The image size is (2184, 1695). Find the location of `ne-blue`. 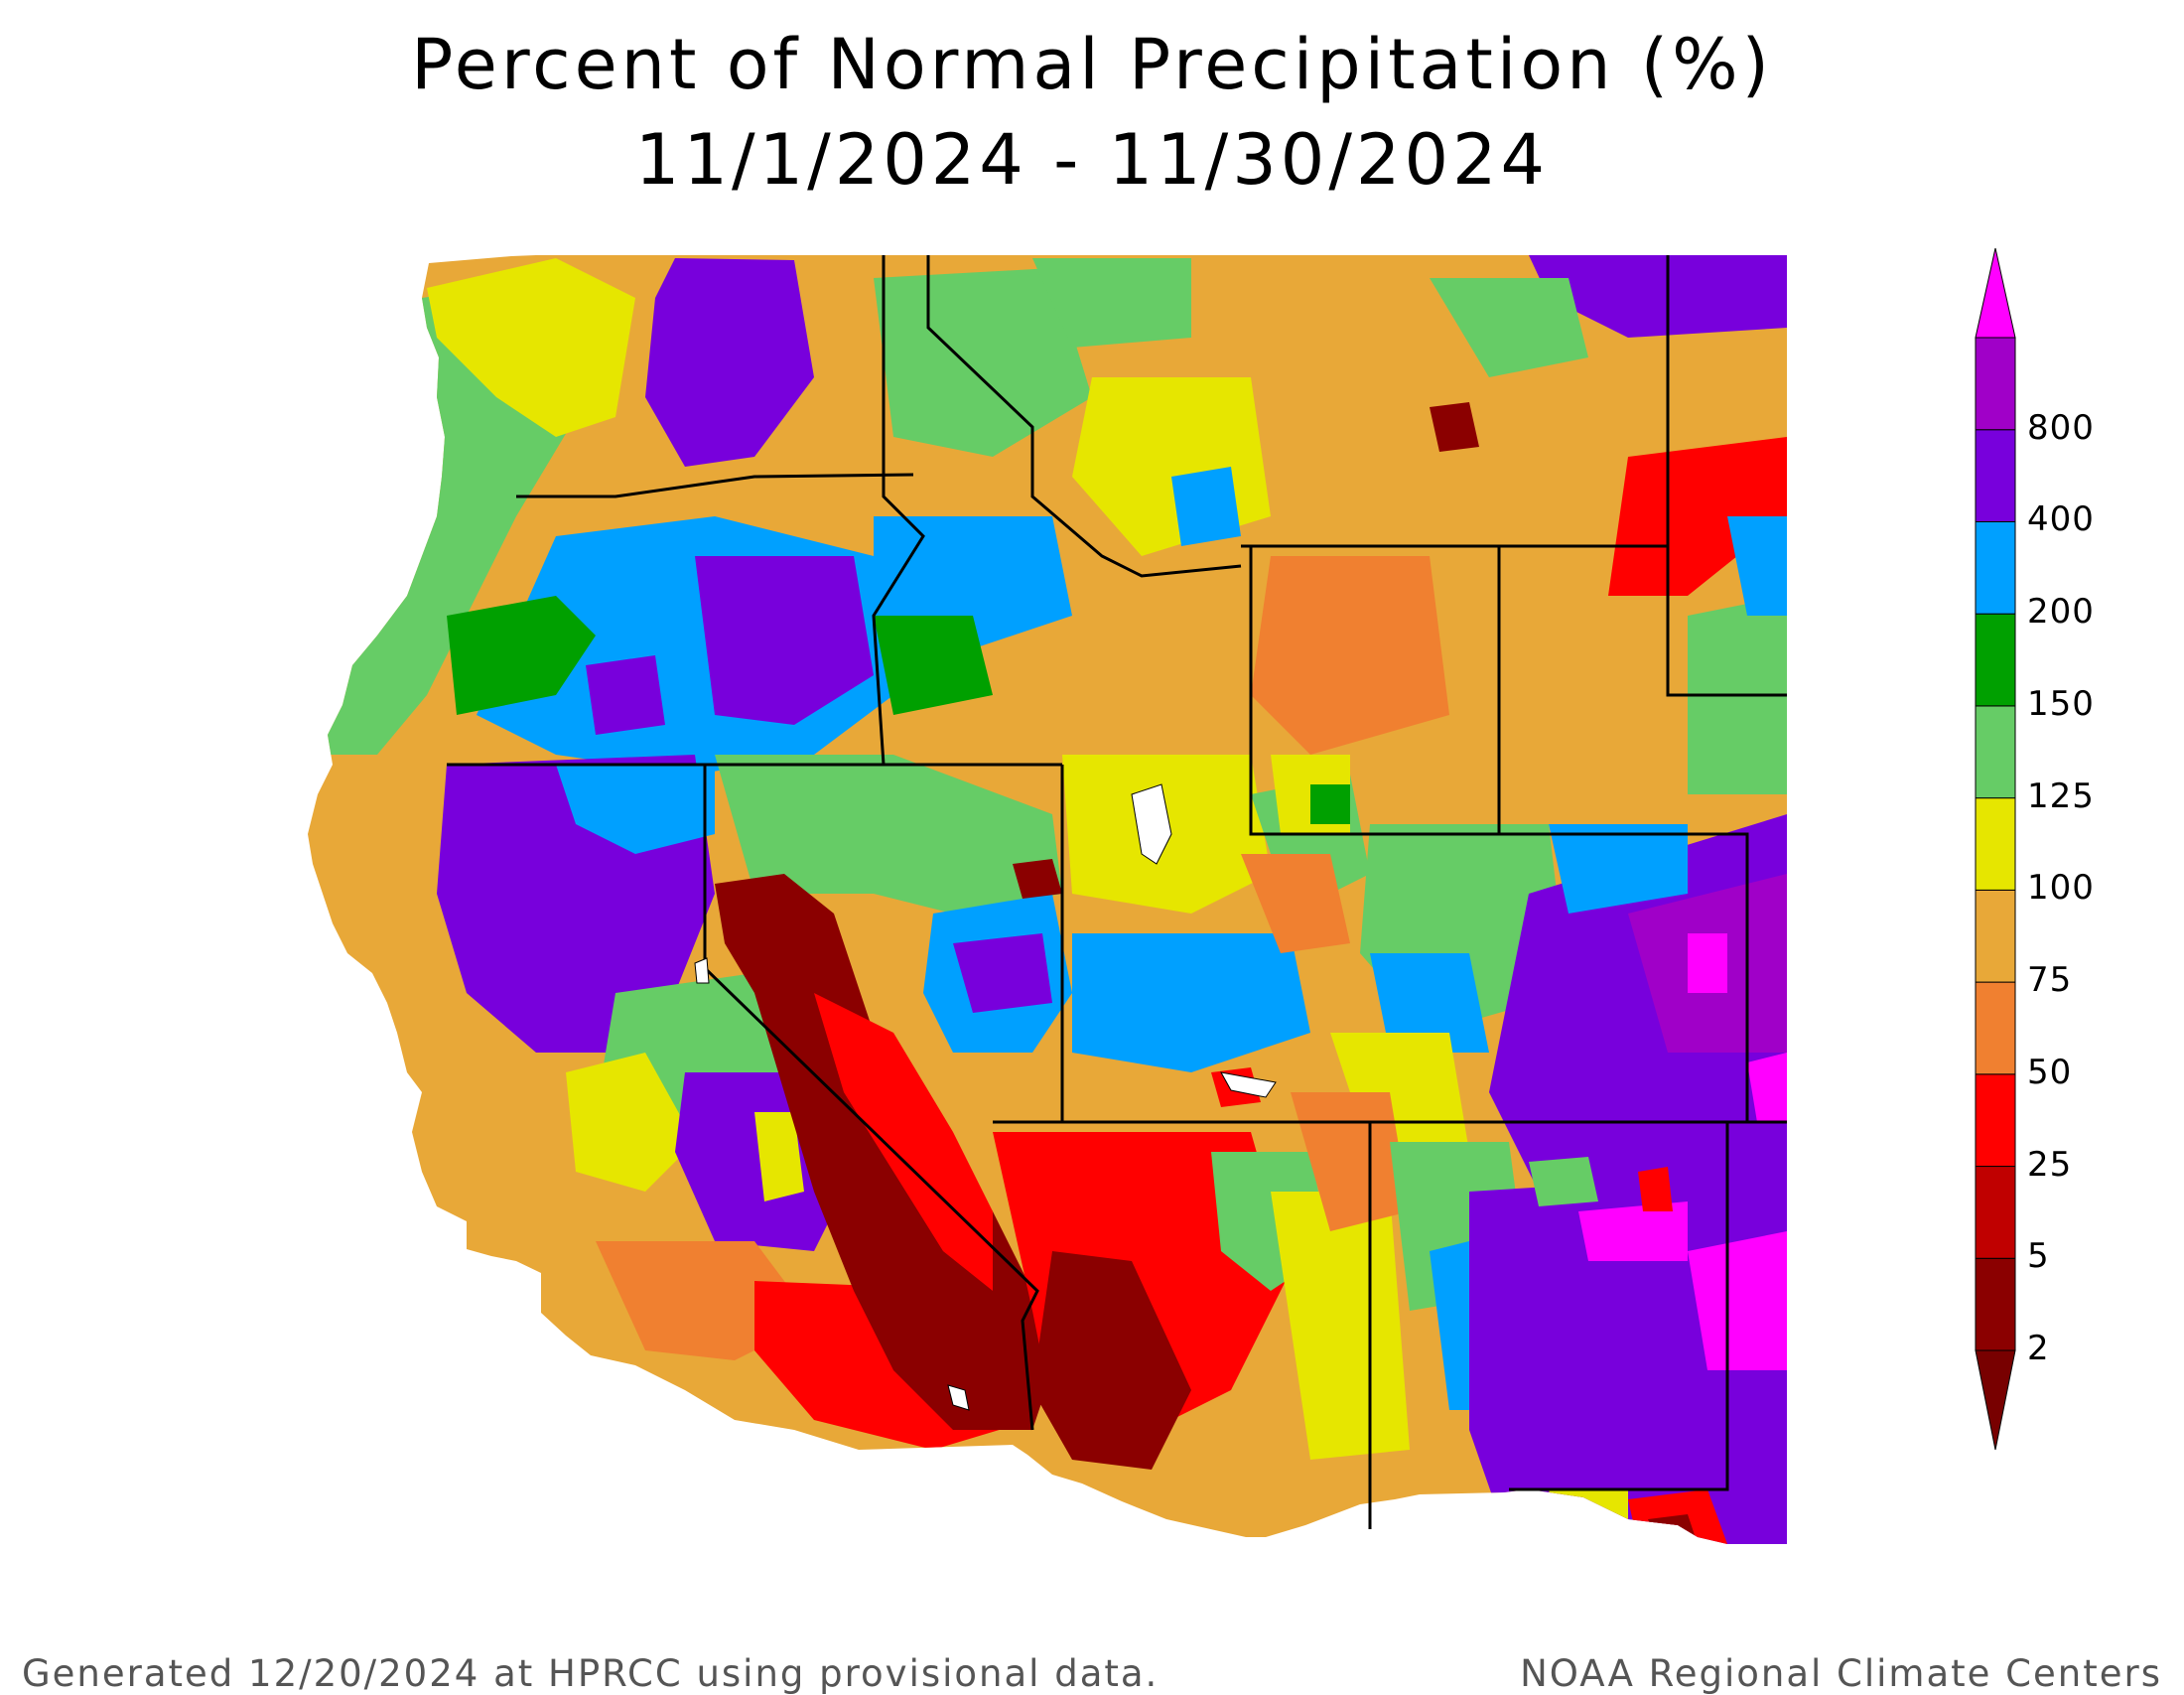

ne-blue is located at coordinates (1618, 869).